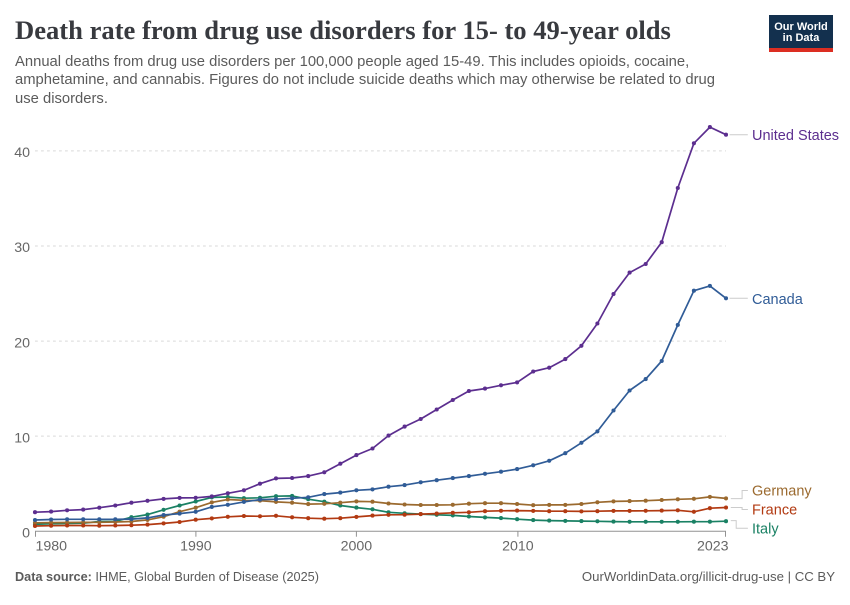 Image resolution: width=850 pixels, height=605 pixels. Describe the element at coordinates (795, 136) in the screenshot. I see `svg-text: United States` at that location.